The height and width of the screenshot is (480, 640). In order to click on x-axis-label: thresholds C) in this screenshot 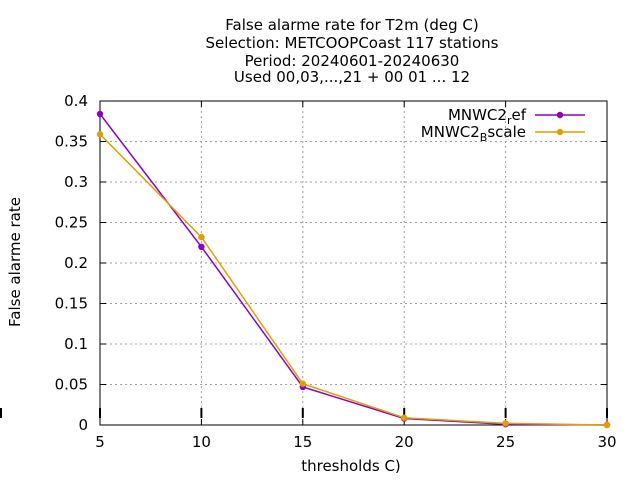, I will do `click(351, 466)`.